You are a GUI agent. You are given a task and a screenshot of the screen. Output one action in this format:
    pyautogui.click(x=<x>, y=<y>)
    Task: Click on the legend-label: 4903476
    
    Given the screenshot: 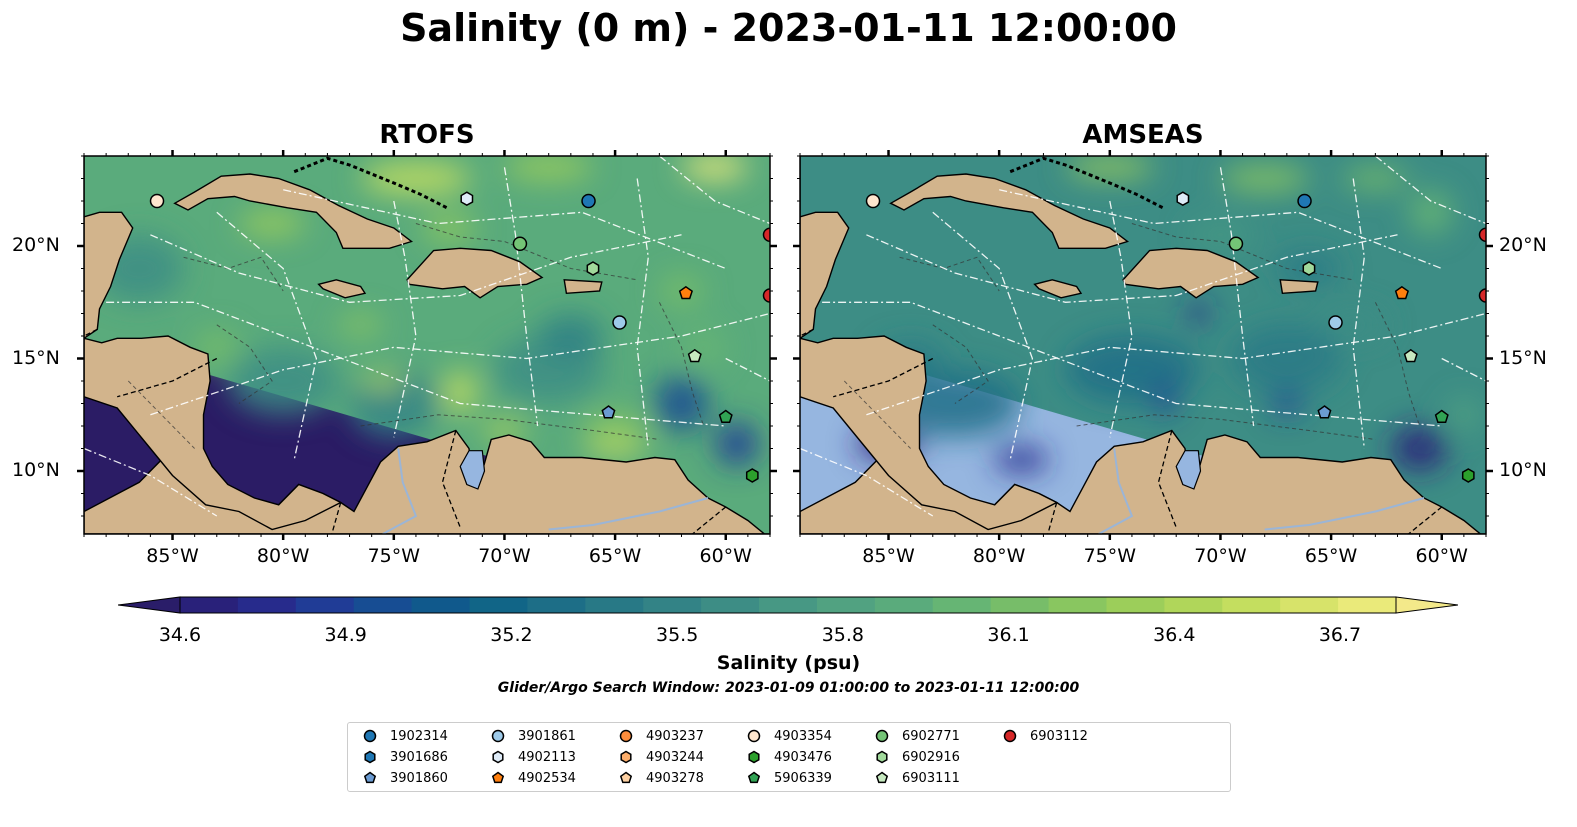 What is the action you would take?
    pyautogui.click(x=803, y=757)
    